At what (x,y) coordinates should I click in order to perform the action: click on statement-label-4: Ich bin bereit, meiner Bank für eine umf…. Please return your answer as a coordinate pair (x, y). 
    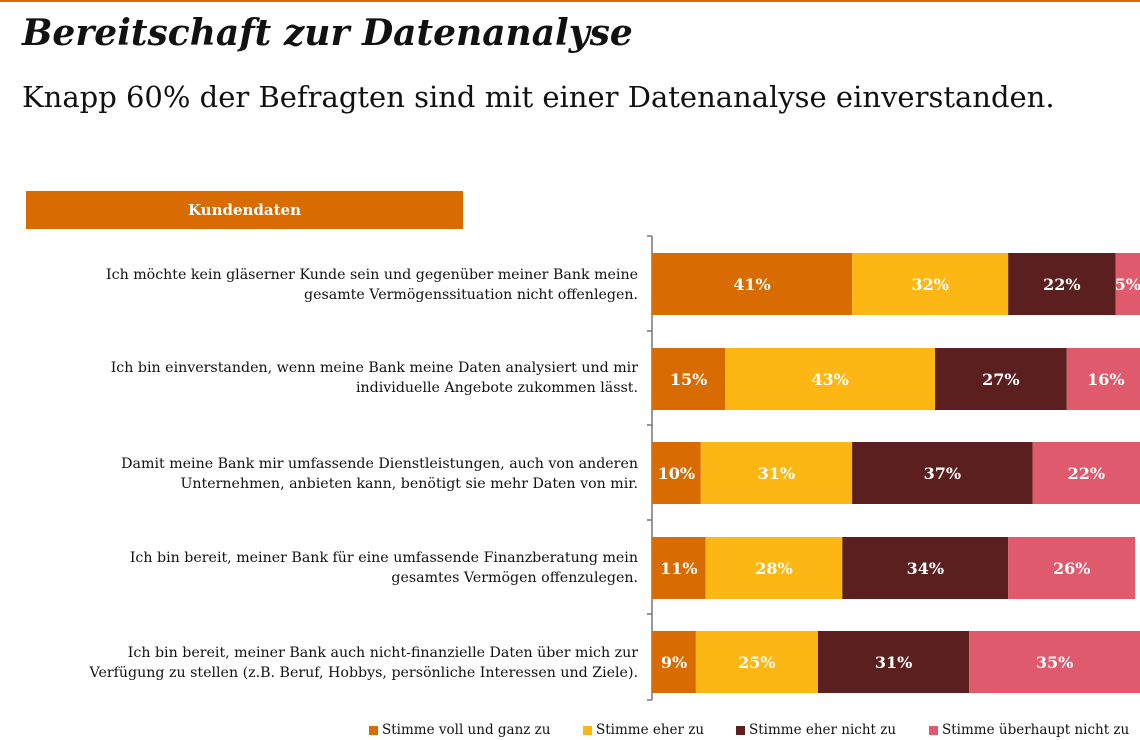
    Looking at the image, I should click on (329, 568).